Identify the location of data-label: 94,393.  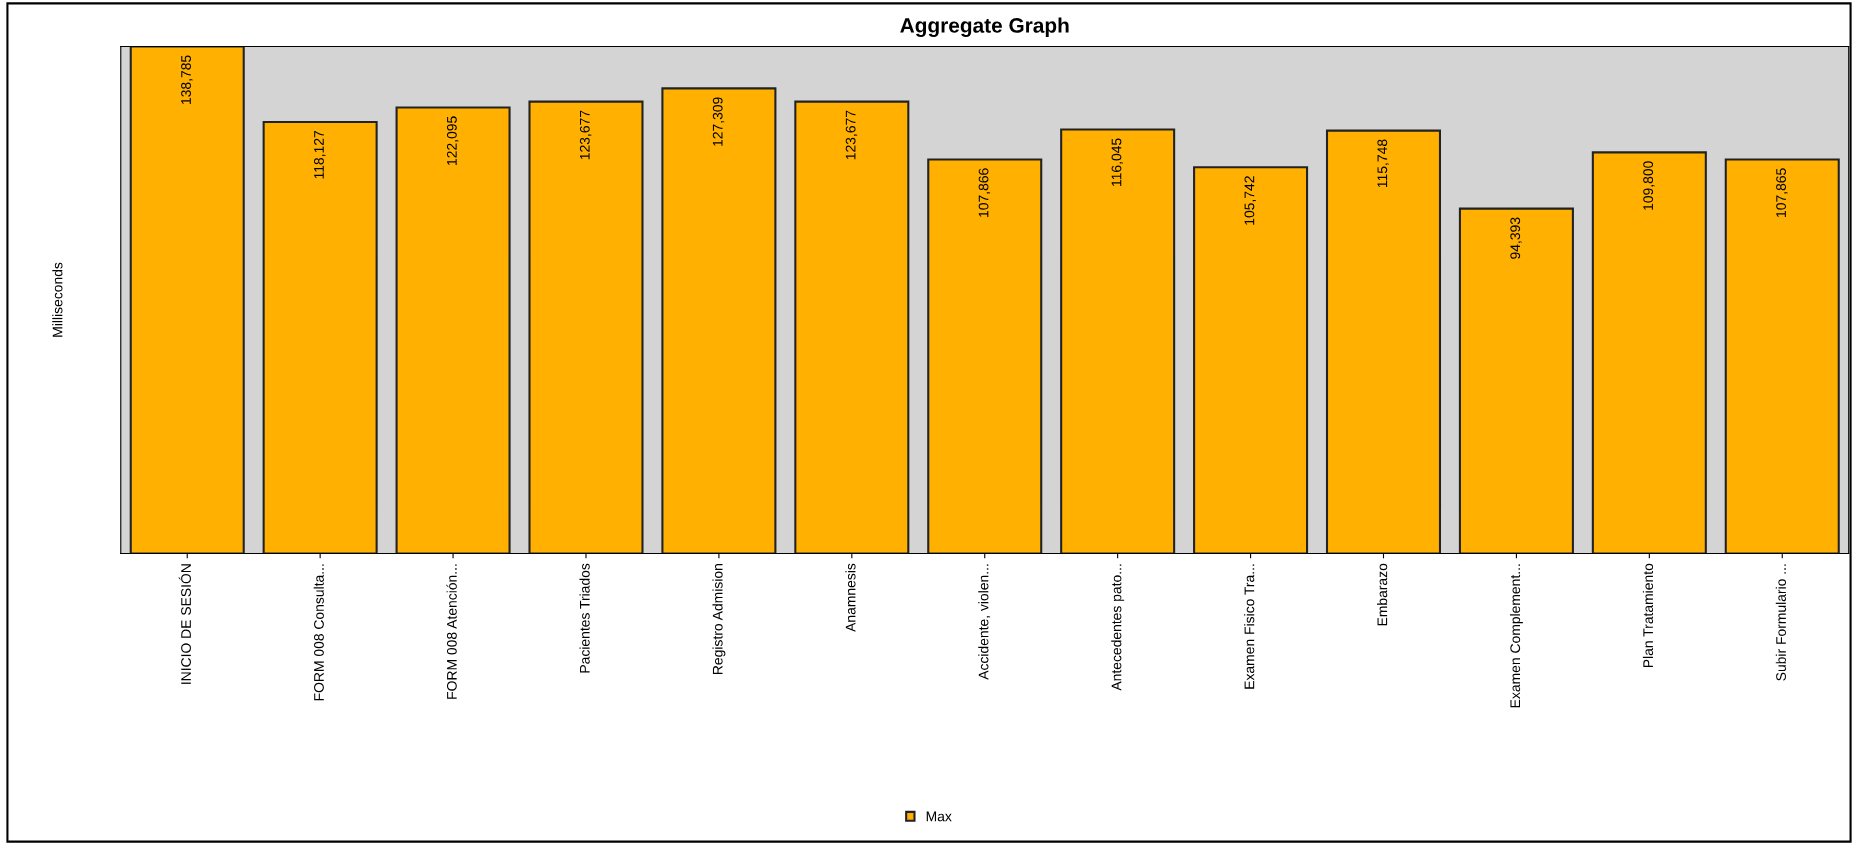
(1516, 238).